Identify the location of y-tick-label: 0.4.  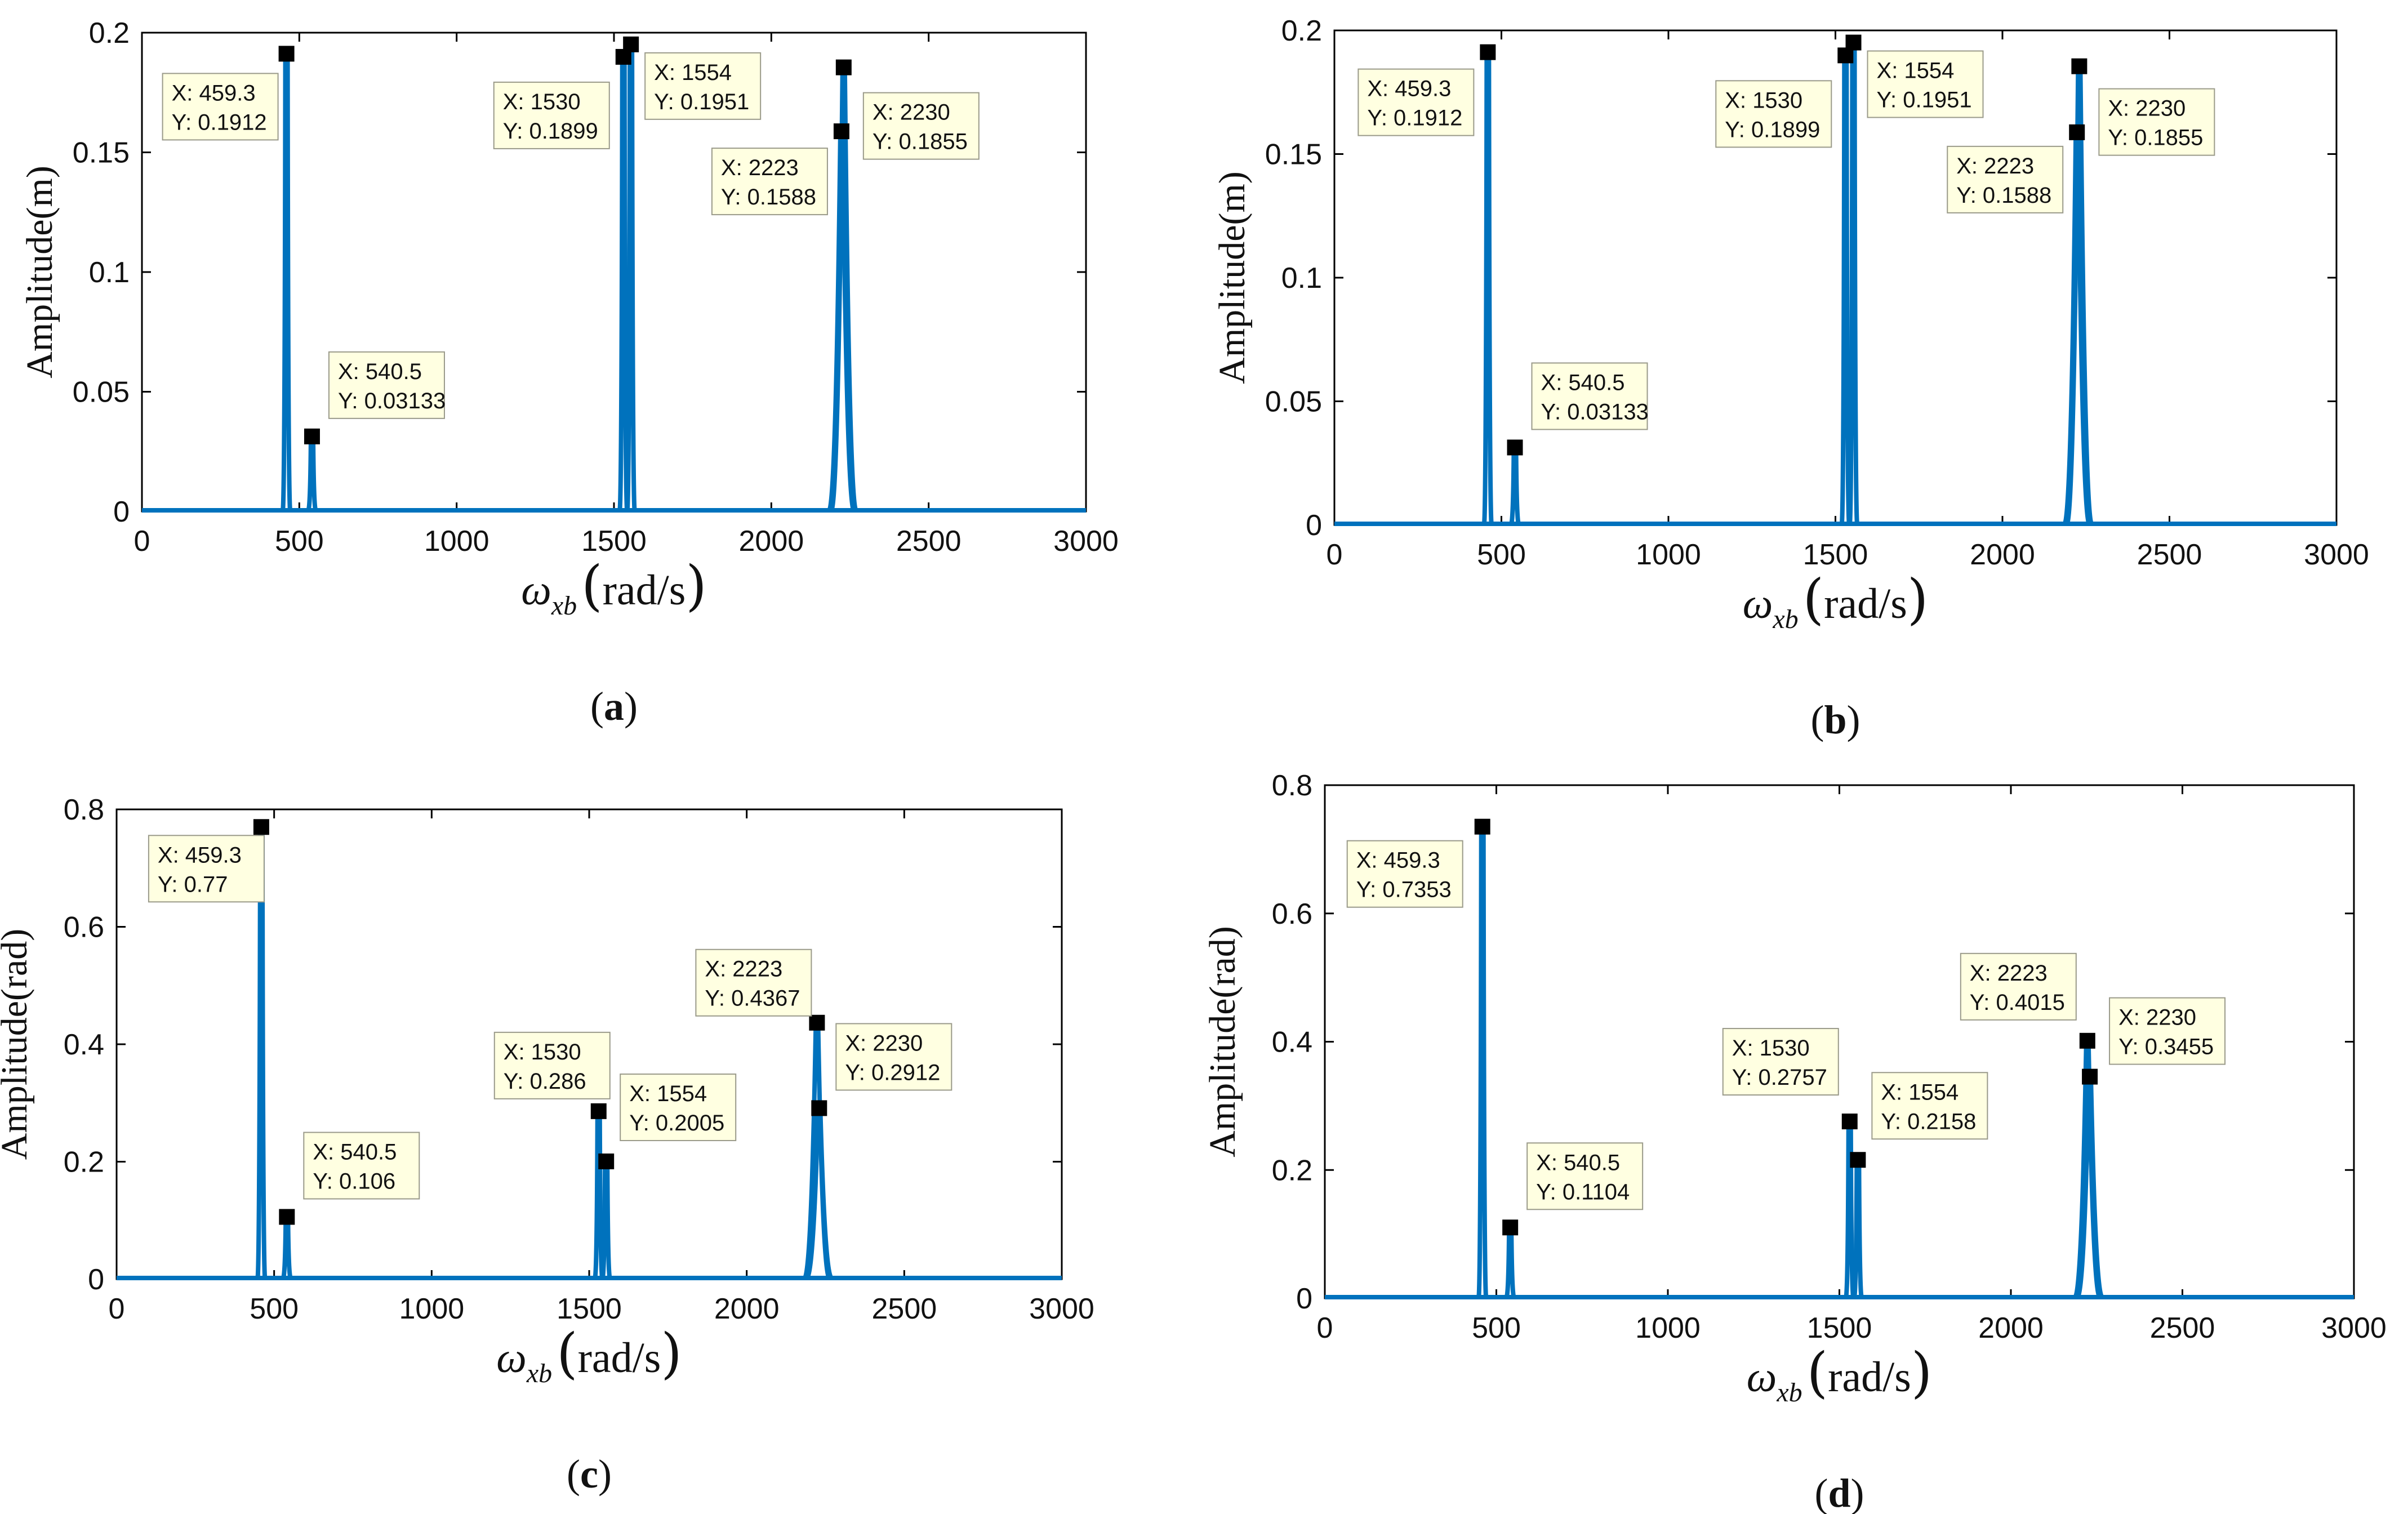
(1292, 1042).